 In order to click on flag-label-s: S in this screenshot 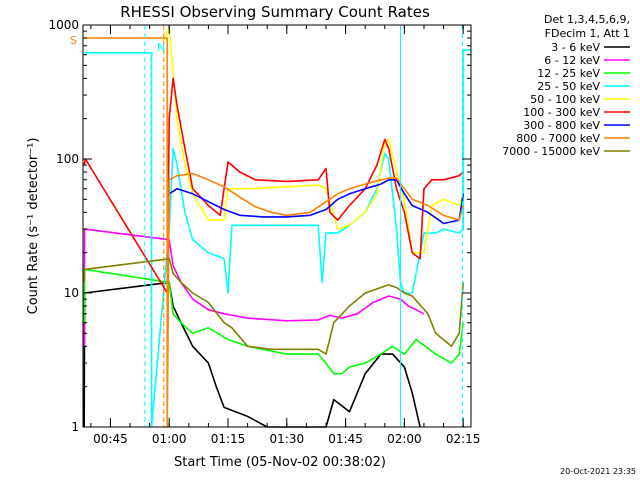, I will do `click(73, 40)`.